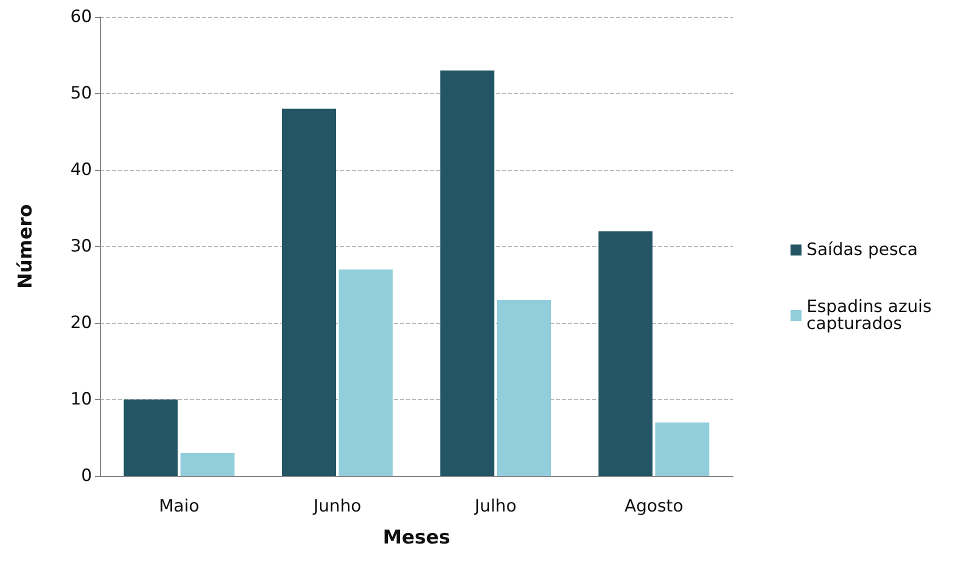 Image resolution: width=962 pixels, height=574 pixels. What do you see at coordinates (495, 506) in the screenshot?
I see `x-tick-label: Julho` at bounding box center [495, 506].